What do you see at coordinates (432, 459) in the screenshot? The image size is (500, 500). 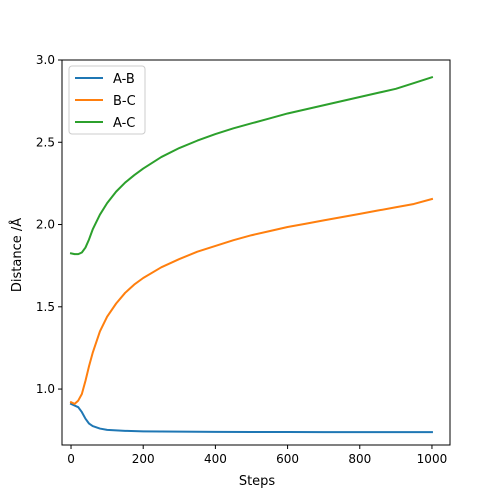 I see `x-tick-label: 1000` at bounding box center [432, 459].